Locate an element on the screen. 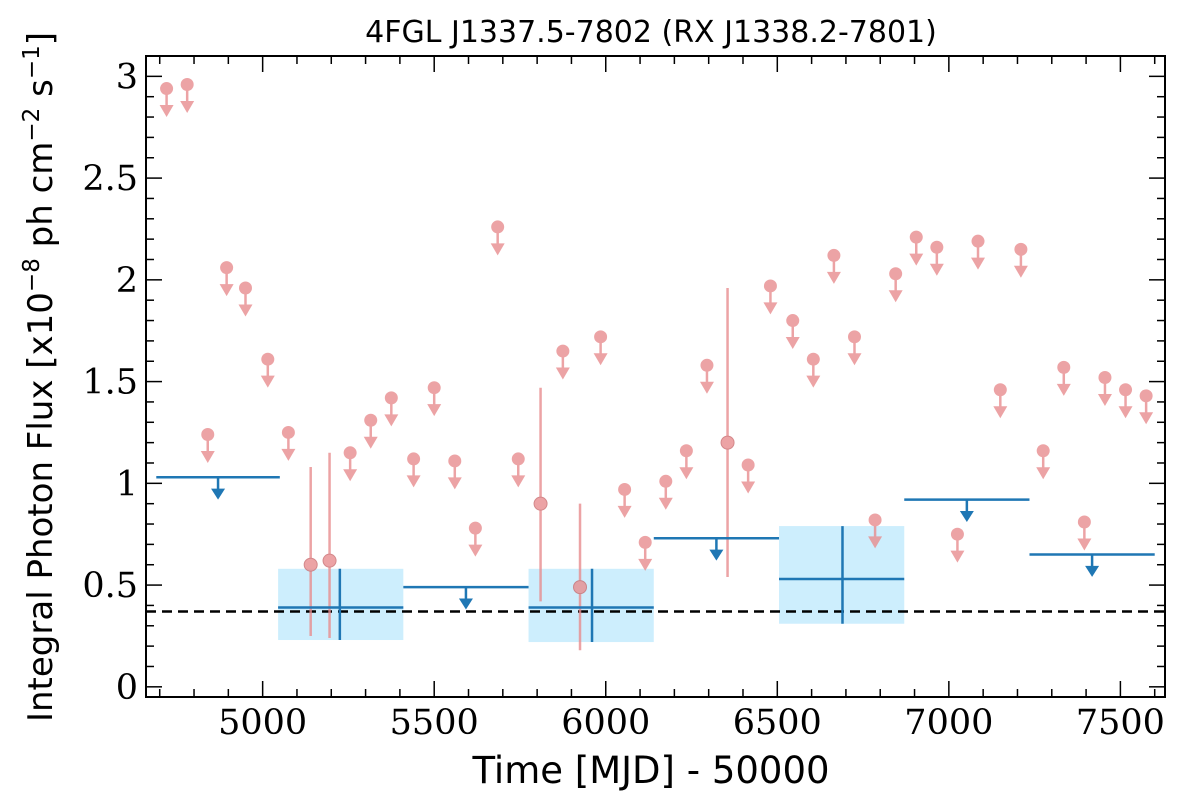 The image size is (1200, 800). y-tick-label: 2 is located at coordinates (127, 281).